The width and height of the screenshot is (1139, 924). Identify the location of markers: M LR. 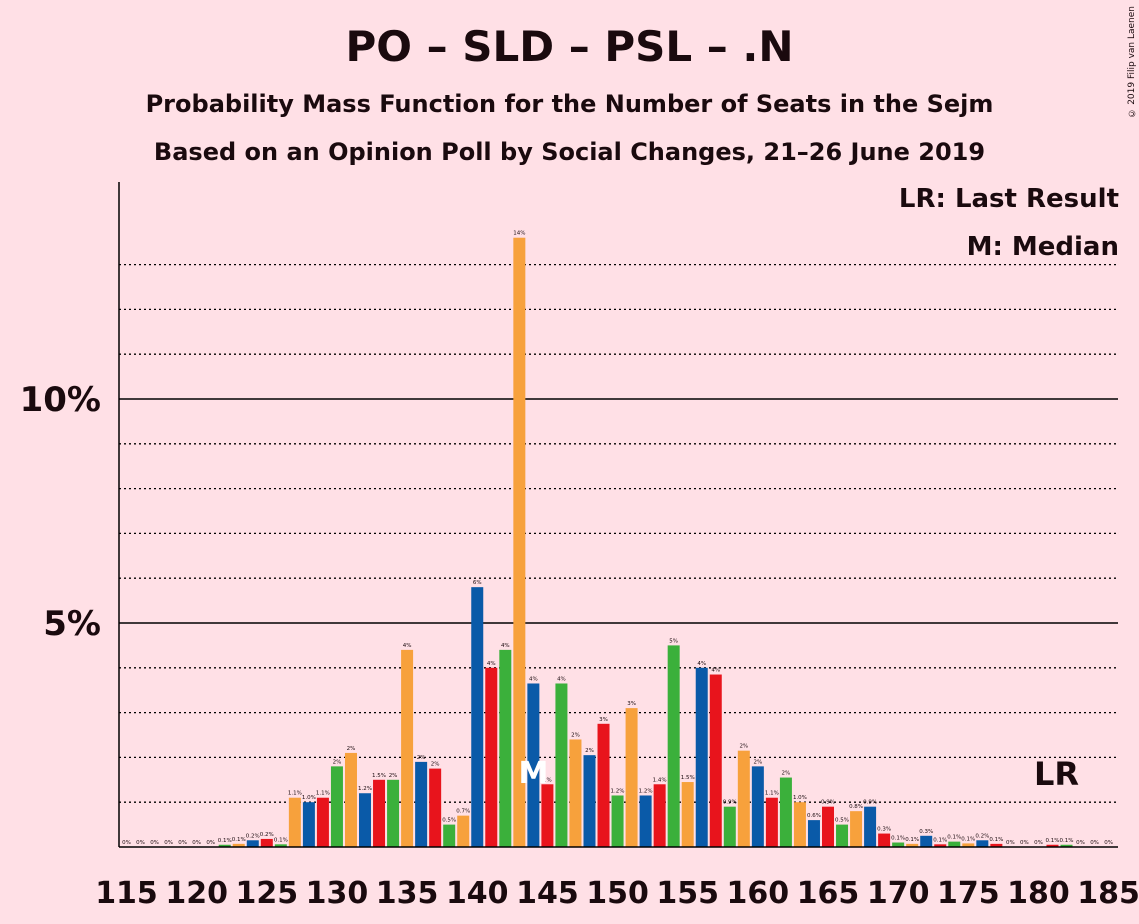
(798, 774).